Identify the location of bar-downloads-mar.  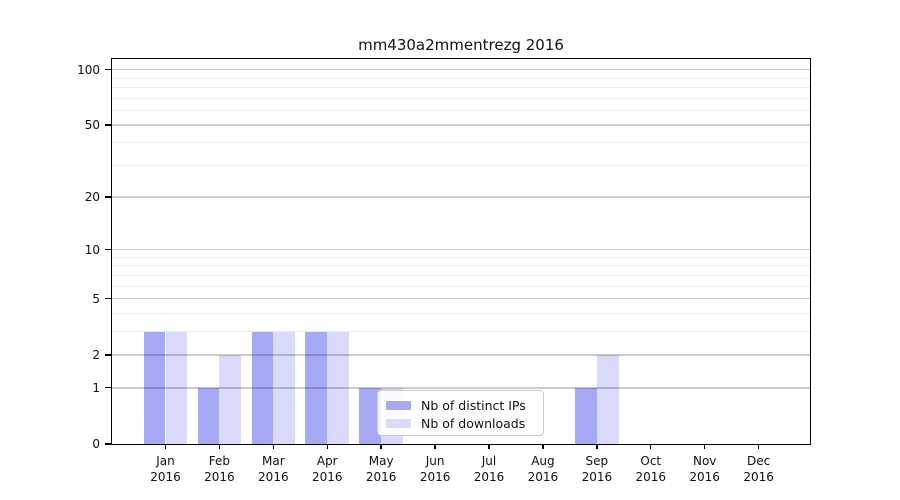
(284, 387).